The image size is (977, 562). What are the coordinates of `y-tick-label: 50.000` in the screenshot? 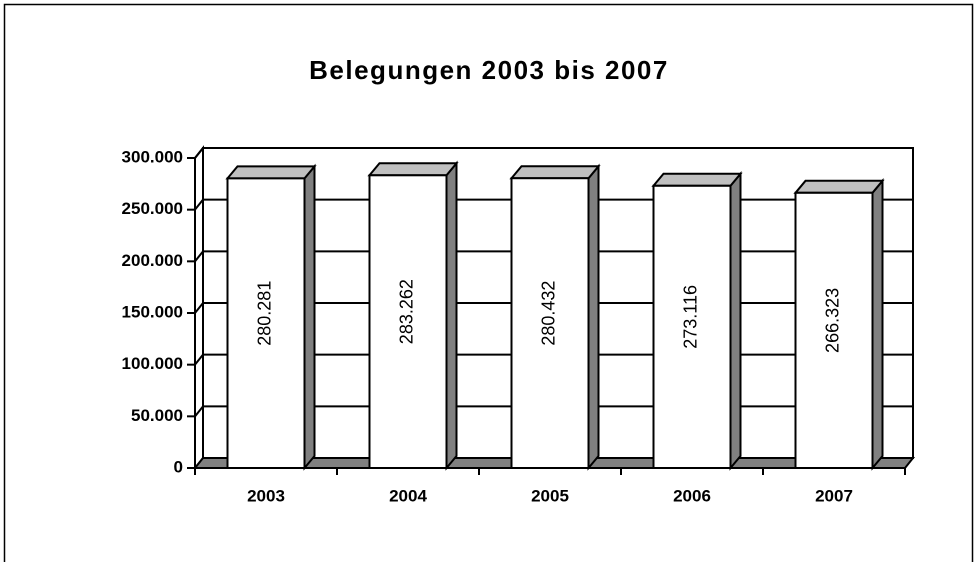 It's located at (157, 415).